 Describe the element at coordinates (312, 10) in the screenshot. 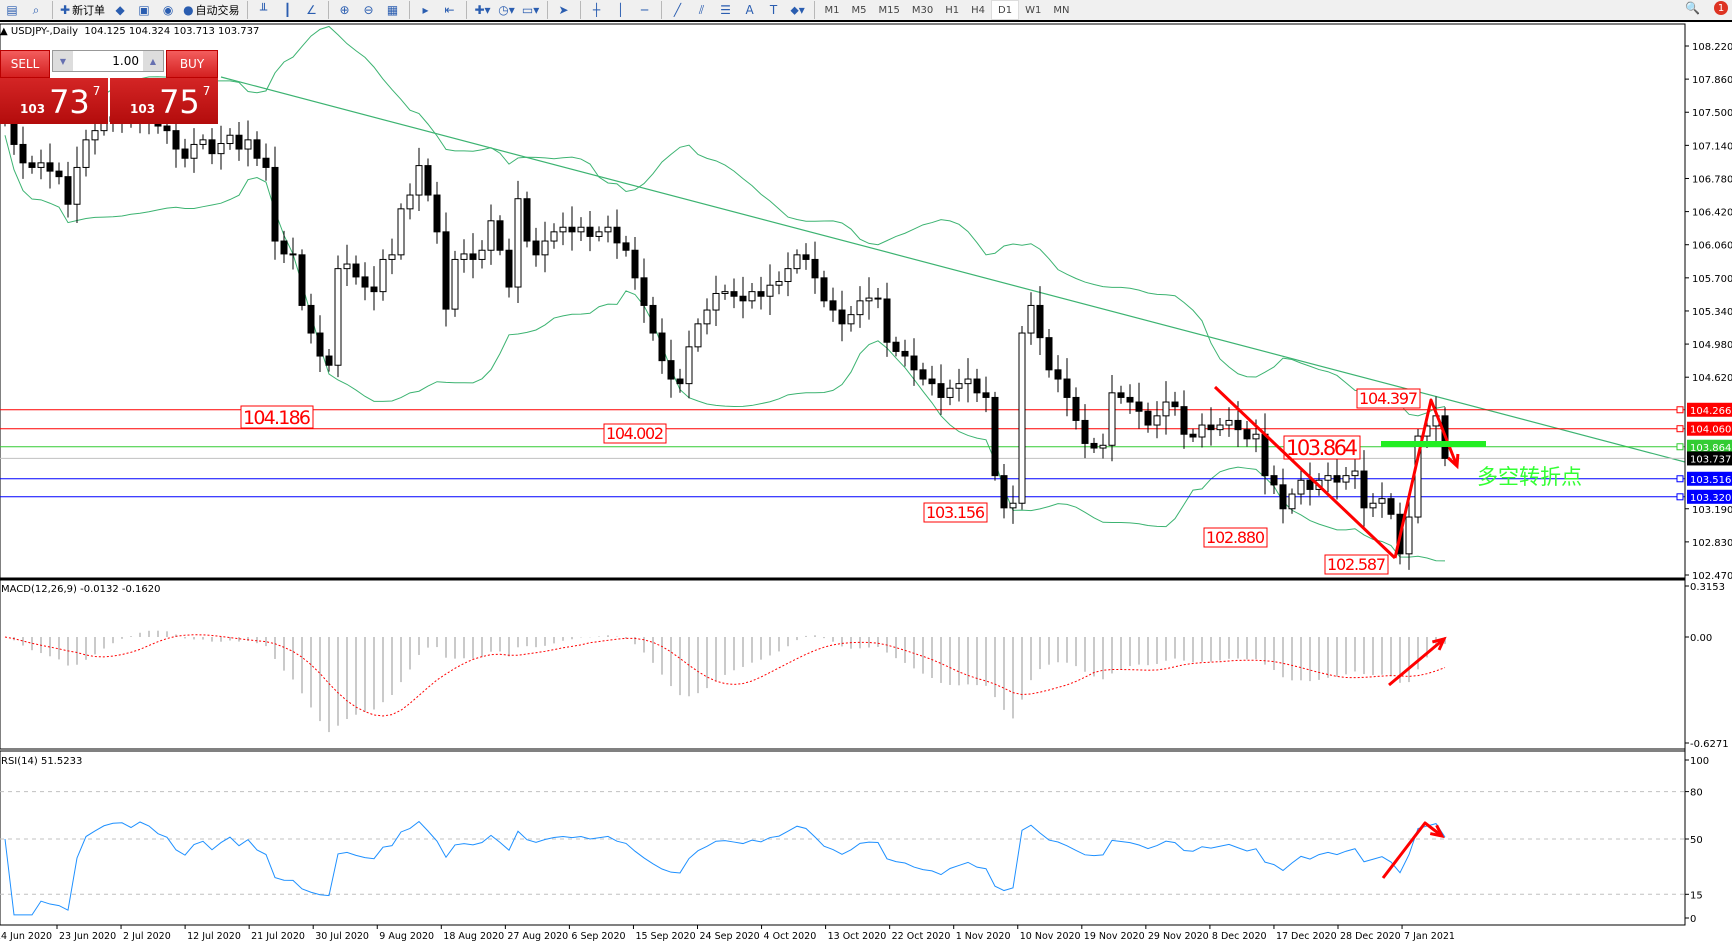

I see `line-chart-button: ∠` at that location.